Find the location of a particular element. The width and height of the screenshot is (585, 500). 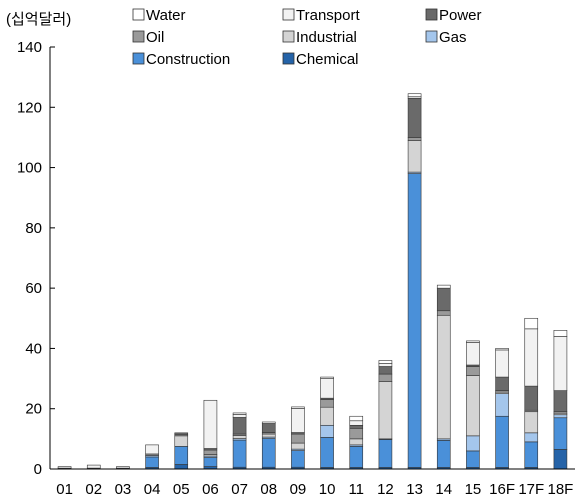

x-axis: 01 02 03 04 05 06 07 08 09 10 11 12 13 14 15 16F 17F 18F is located at coordinates (312, 483).